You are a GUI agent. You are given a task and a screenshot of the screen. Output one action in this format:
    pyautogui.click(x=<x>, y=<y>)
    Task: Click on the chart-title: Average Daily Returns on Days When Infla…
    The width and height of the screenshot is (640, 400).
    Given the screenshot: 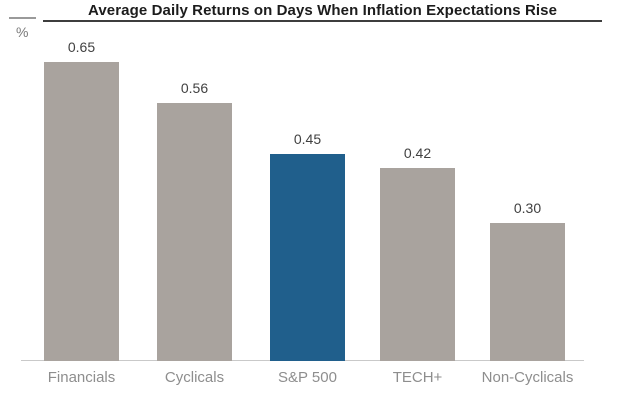 What is the action you would take?
    pyautogui.click(x=322, y=10)
    